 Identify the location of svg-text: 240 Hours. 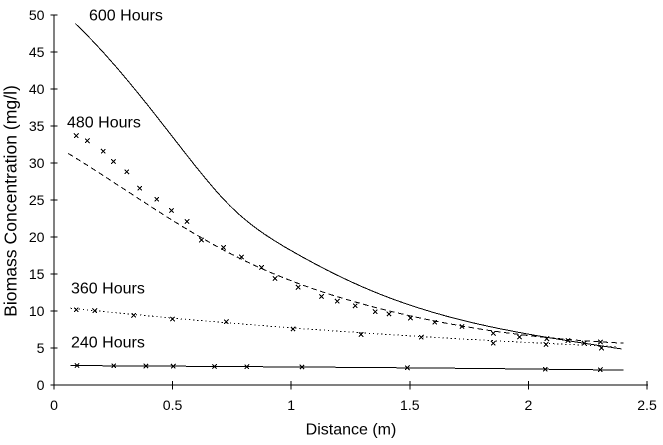
(108, 343).